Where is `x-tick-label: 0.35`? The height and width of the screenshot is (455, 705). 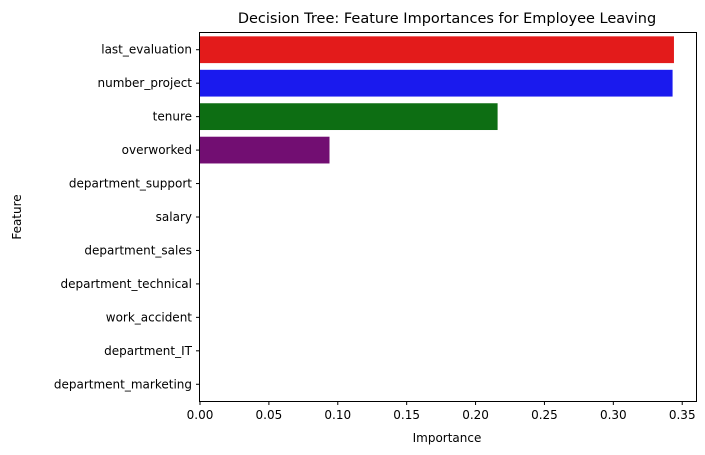
x-tick-label: 0.35 is located at coordinates (682, 415).